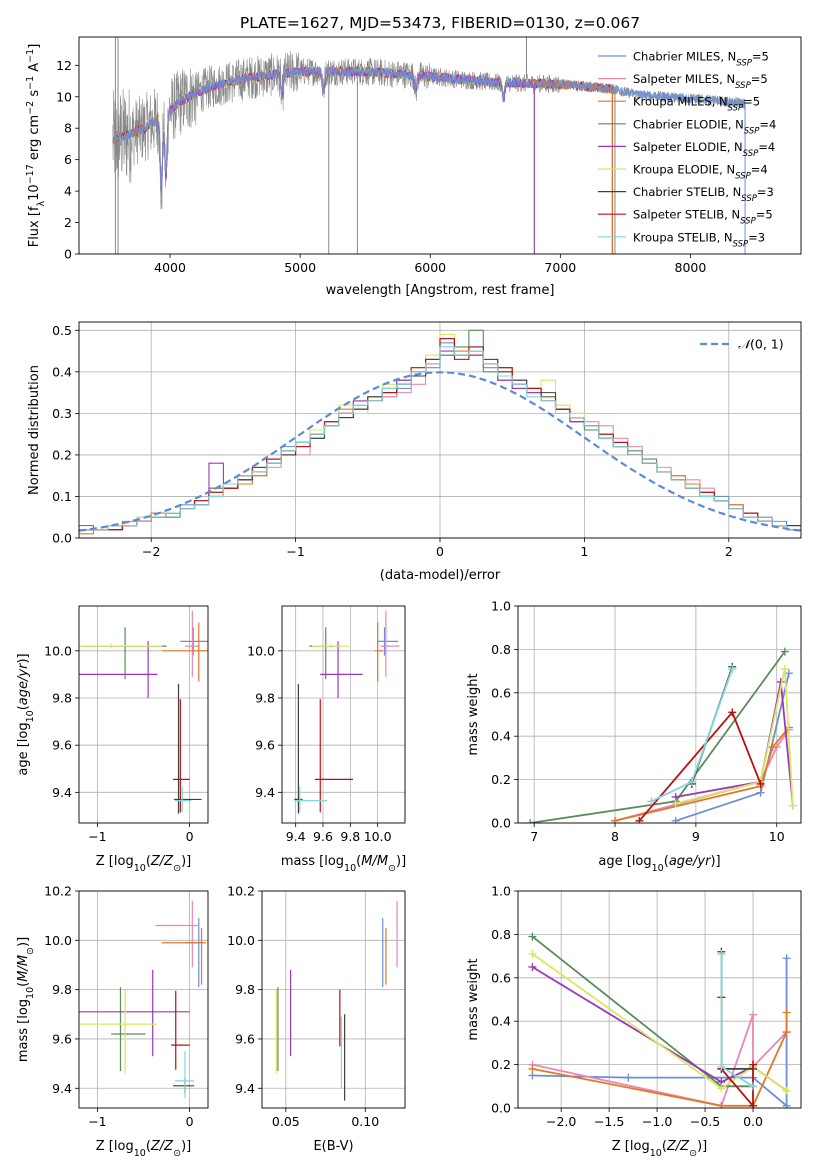  Describe the element at coordinates (684, 57) in the screenshot. I see `legend-label: Chabrier MILES, N` at that location.